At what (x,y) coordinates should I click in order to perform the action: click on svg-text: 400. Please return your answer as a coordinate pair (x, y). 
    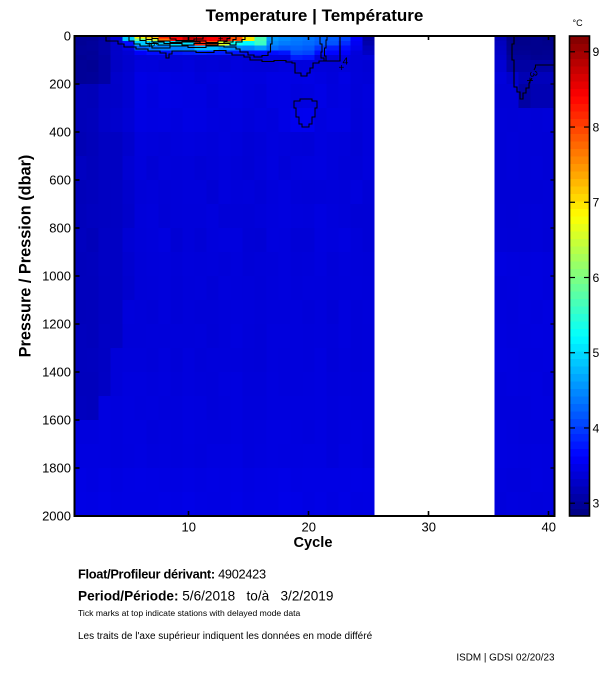
    Looking at the image, I should click on (60, 132).